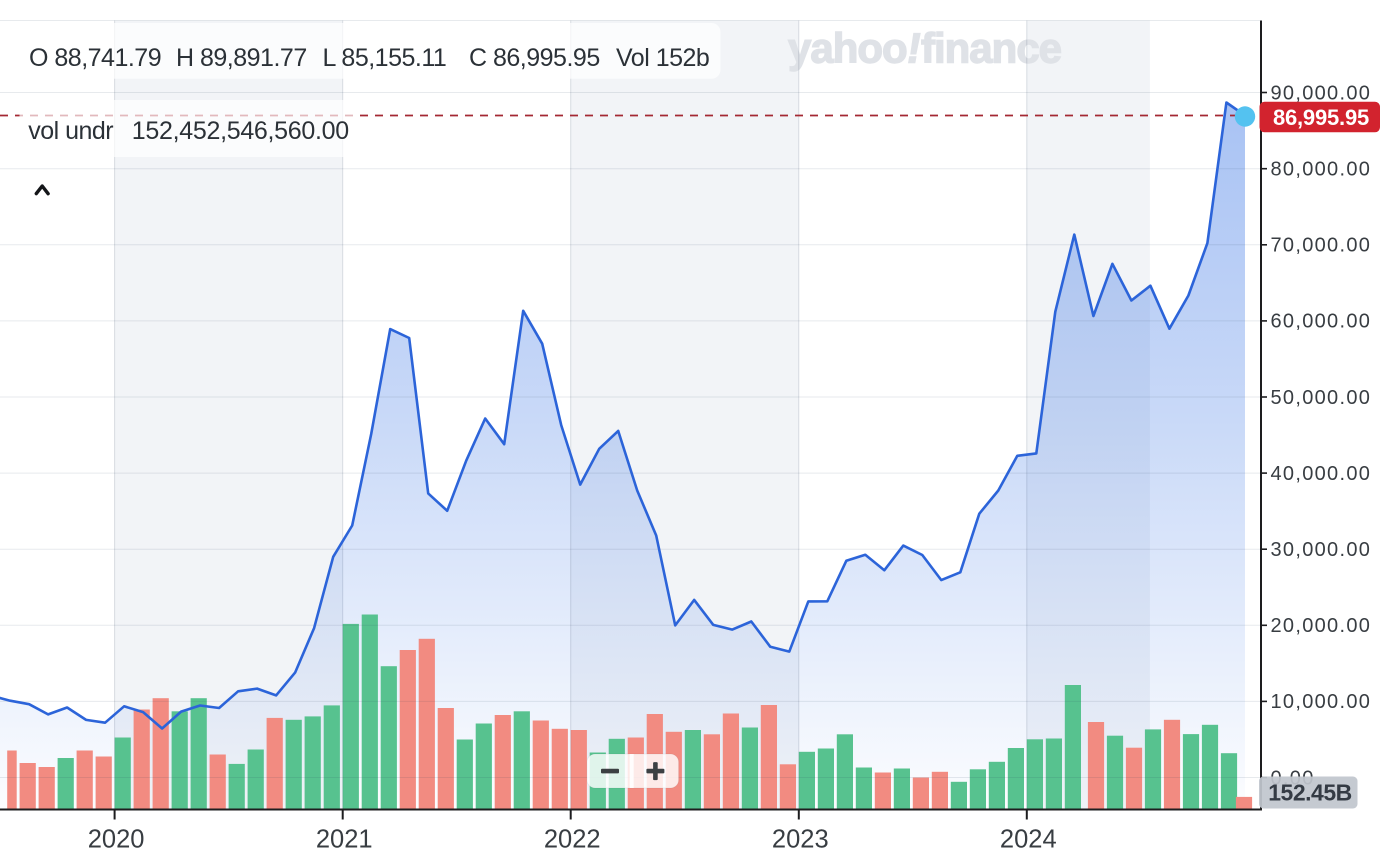 The width and height of the screenshot is (1400, 866). I want to click on svg-text: 90,000.00, so click(1321, 93).